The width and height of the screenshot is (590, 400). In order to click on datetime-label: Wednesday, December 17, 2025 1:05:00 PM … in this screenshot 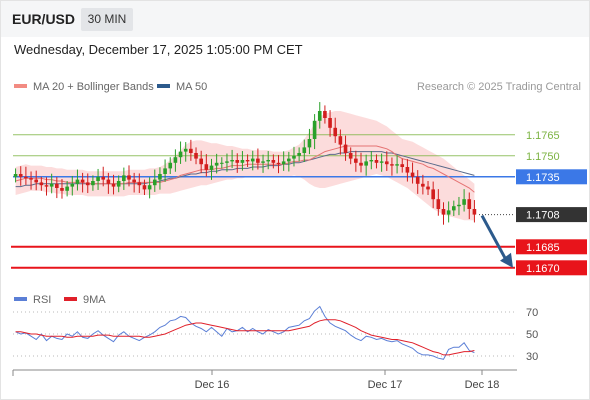, I will do `click(158, 49)`.